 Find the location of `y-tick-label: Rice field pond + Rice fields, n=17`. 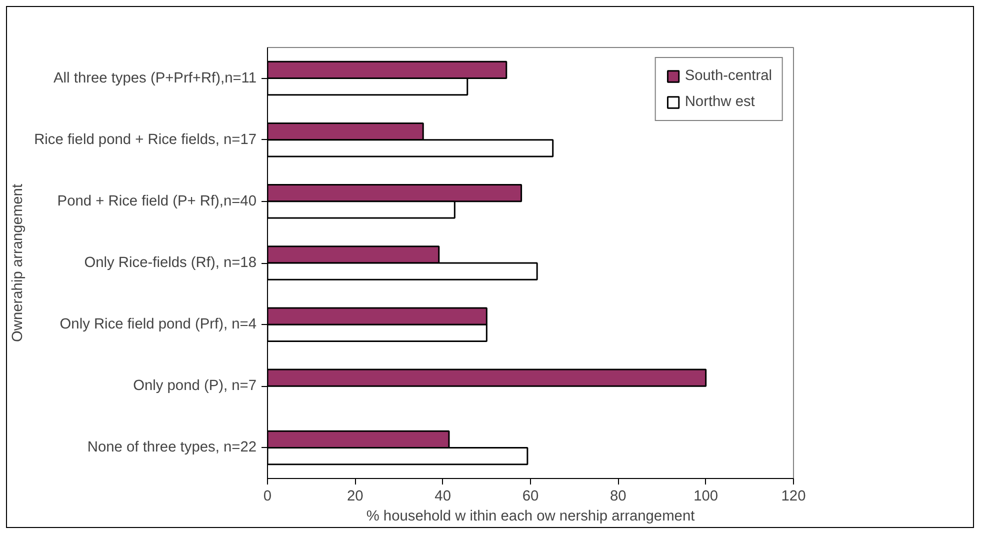

y-tick-label: Rice field pond + Rice fields, n=17 is located at coordinates (145, 140).